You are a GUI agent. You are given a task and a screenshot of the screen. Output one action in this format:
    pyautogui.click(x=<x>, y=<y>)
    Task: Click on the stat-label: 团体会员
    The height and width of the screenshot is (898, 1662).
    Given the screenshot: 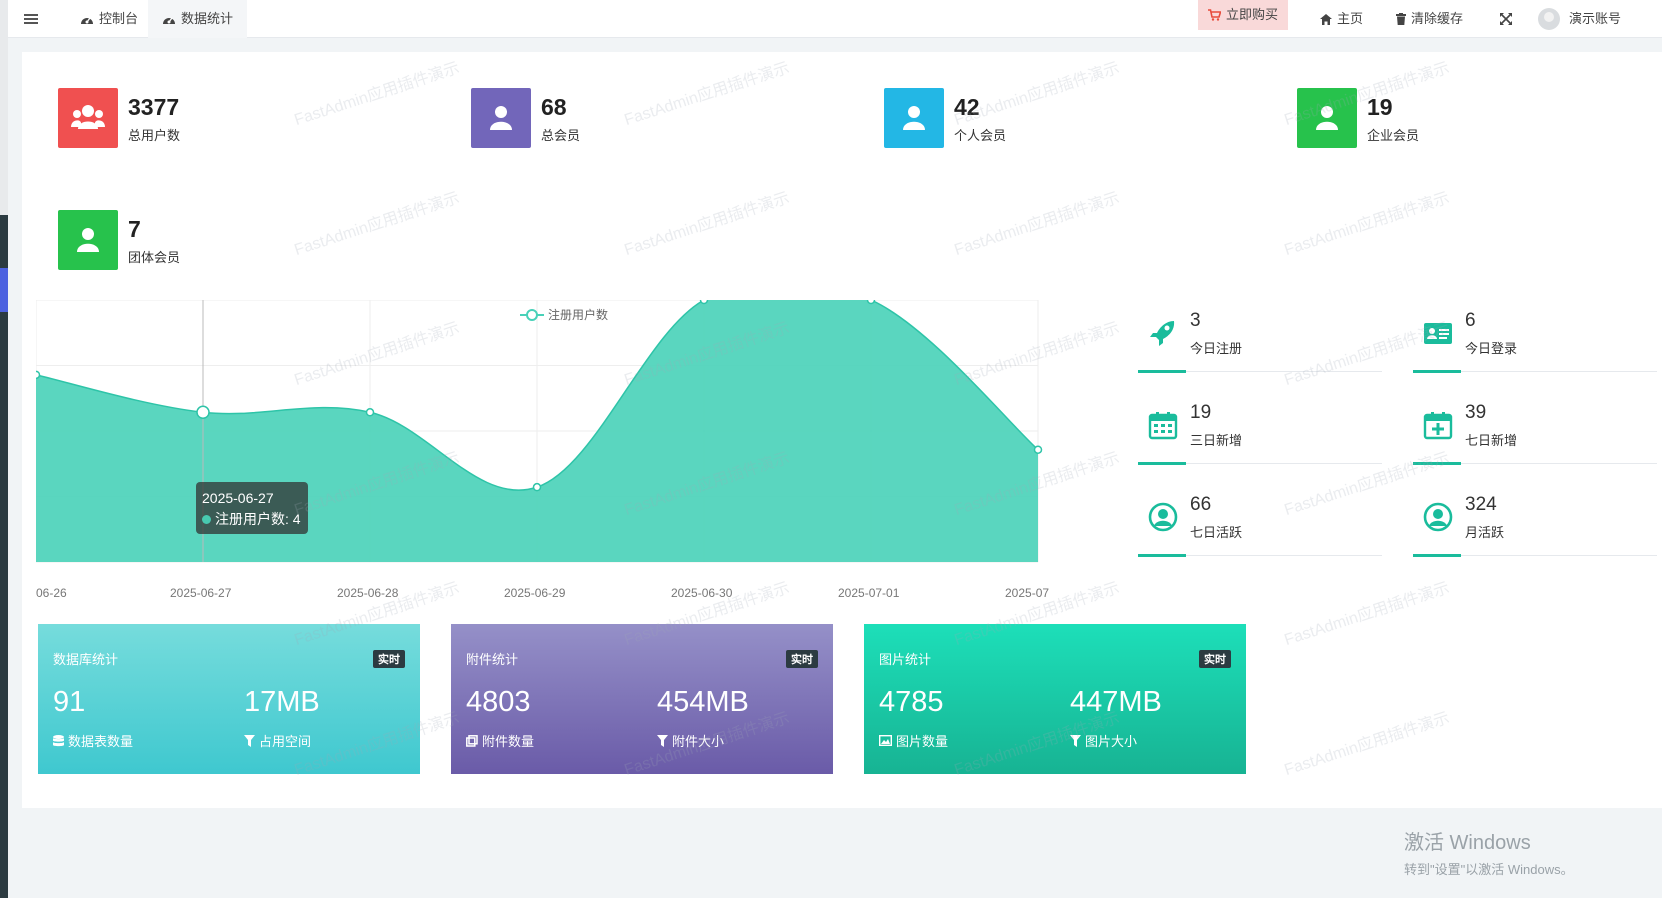 What is the action you would take?
    pyautogui.click(x=154, y=257)
    